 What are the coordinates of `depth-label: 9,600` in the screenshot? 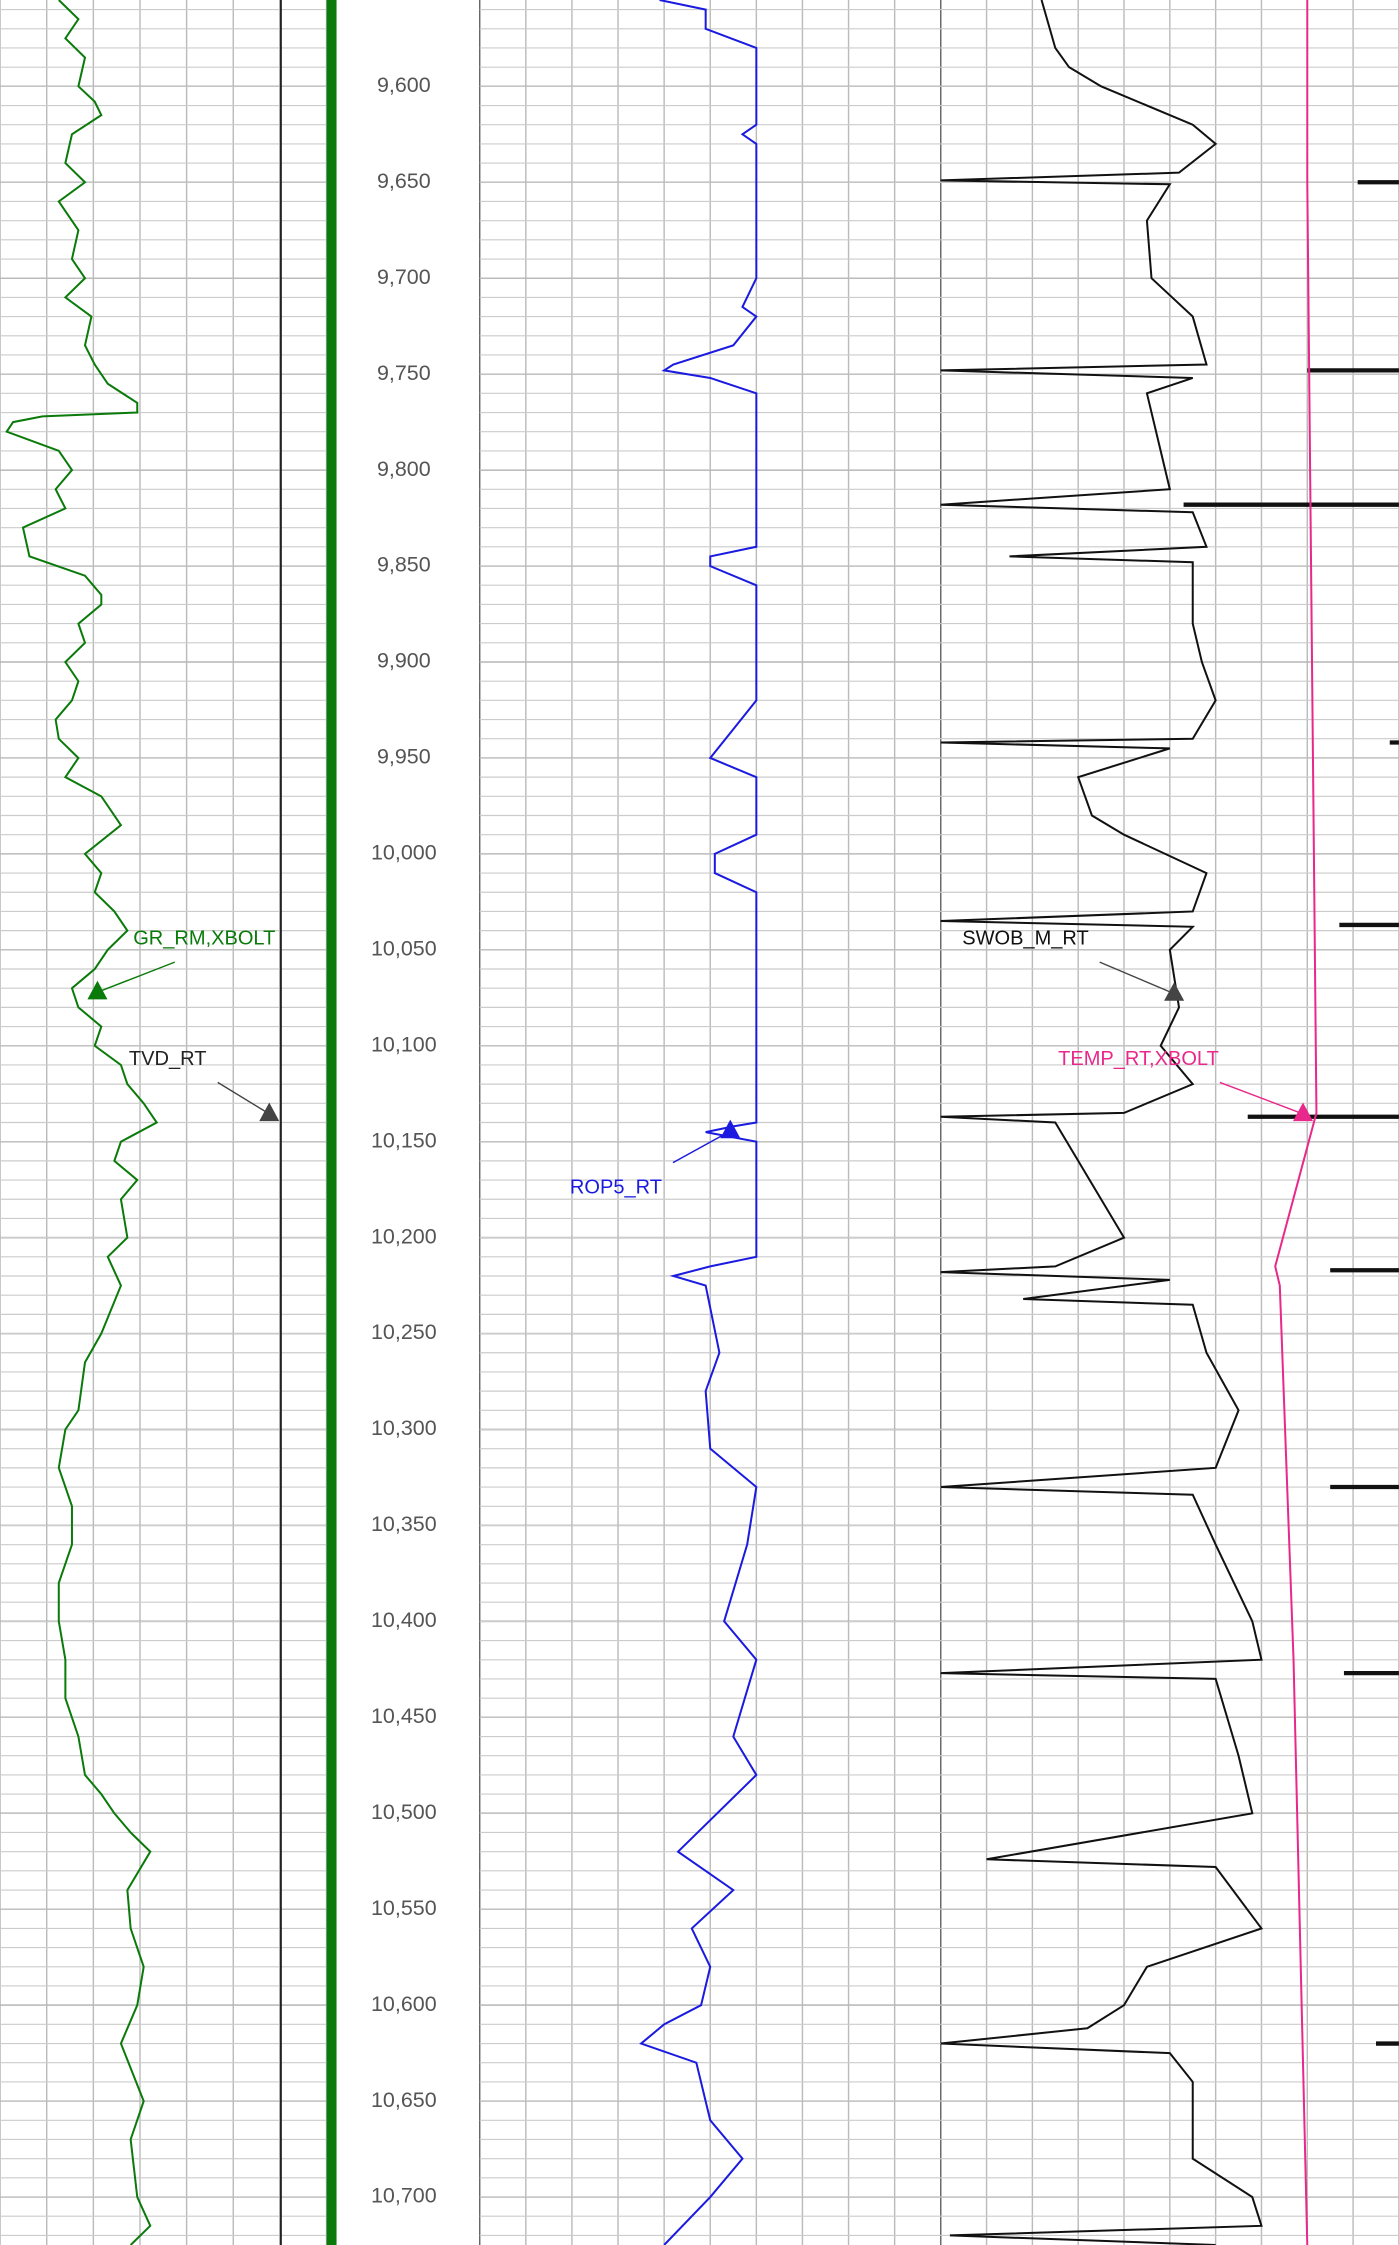 It's located at (404, 85).